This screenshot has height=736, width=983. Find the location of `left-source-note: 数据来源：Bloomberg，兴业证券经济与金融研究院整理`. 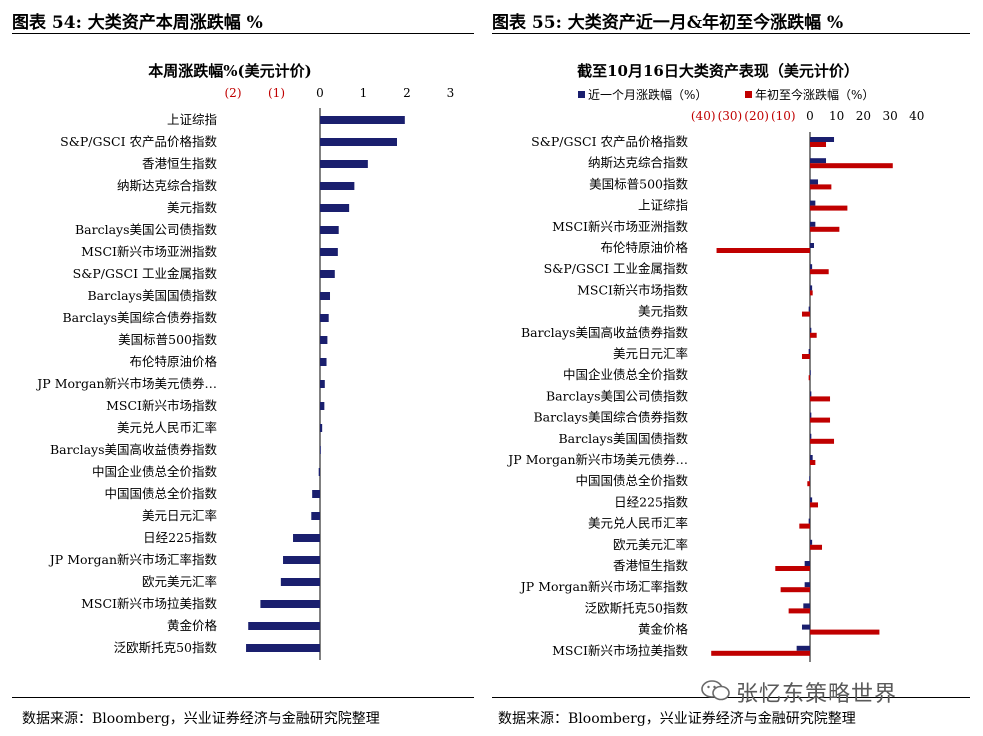

left-source-note: 数据来源：Bloomberg，兴业证券经济与金融研究院整理 is located at coordinates (201, 719).